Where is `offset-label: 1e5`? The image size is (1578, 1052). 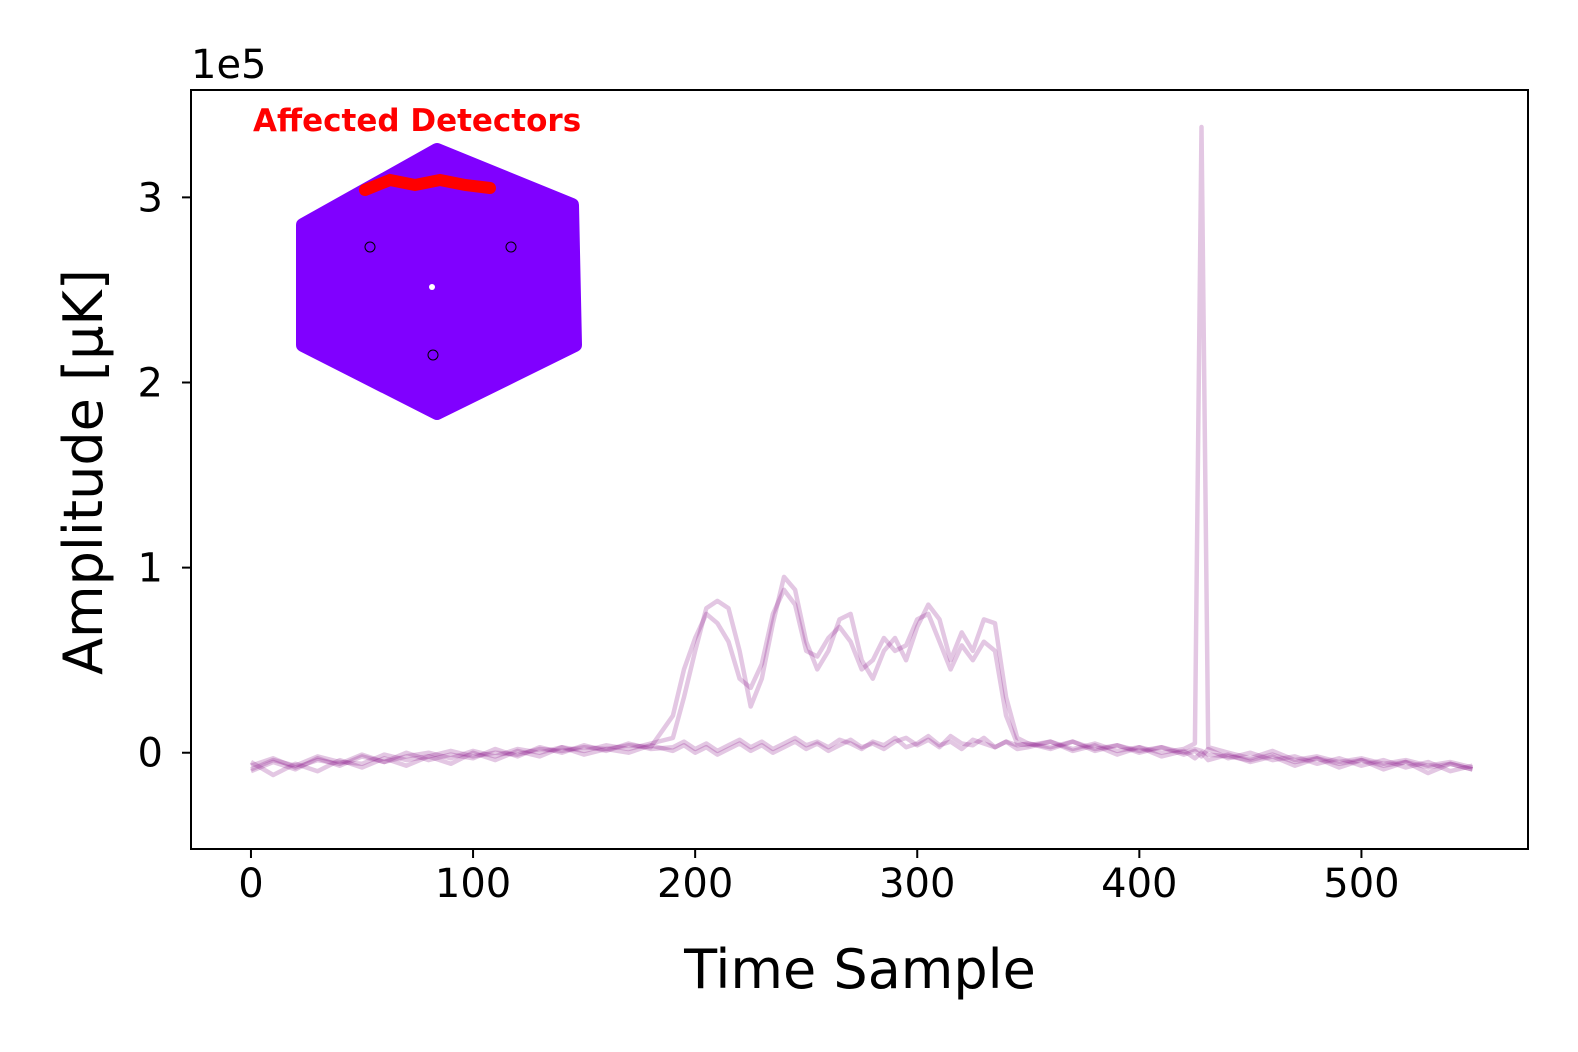 offset-label: 1e5 is located at coordinates (229, 65).